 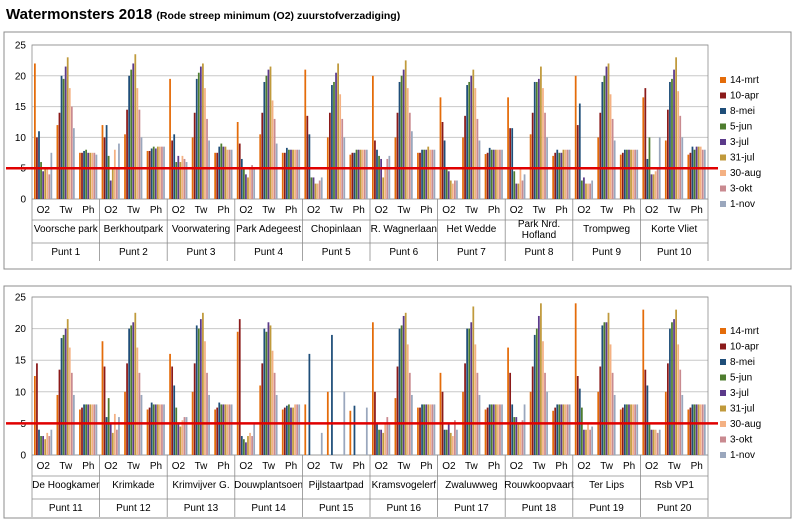 I want to click on location-label: Voorwatering, so click(x=201, y=229).